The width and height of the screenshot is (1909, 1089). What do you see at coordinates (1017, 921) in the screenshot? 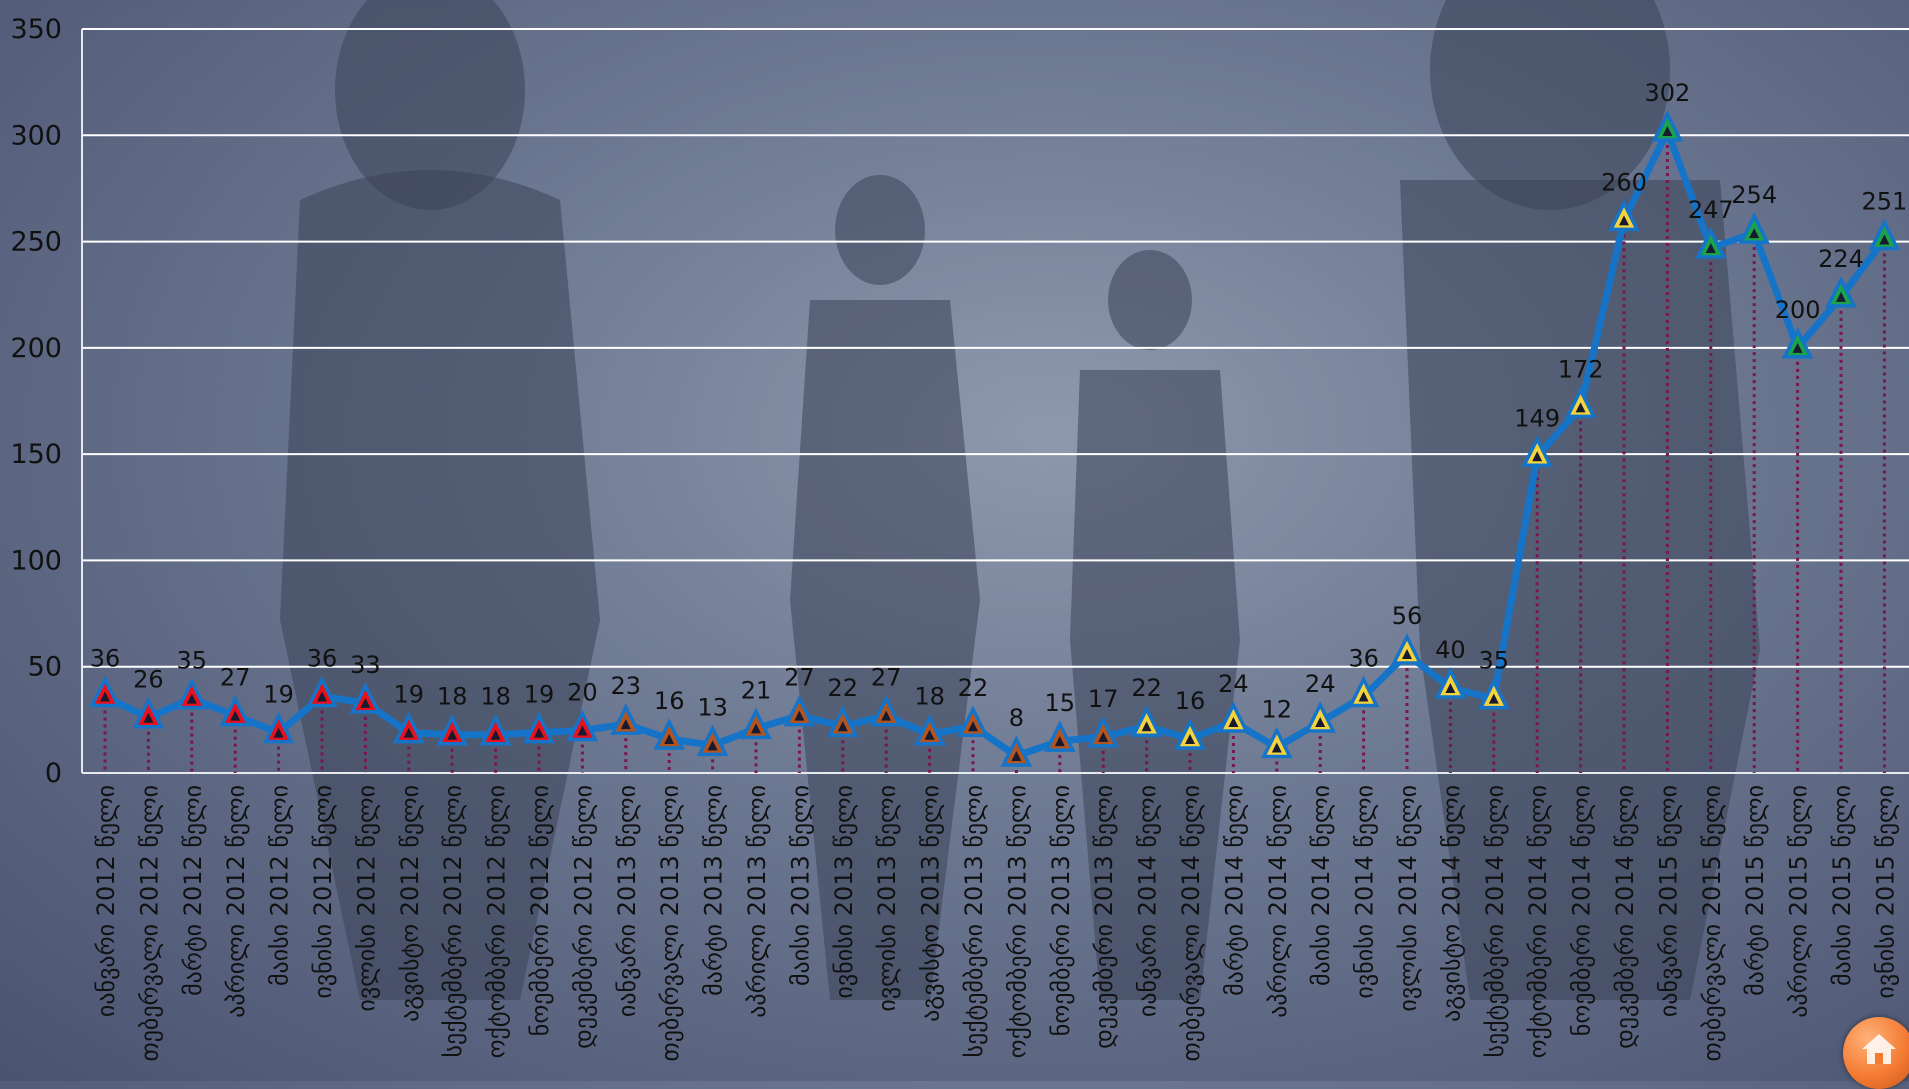
I see `x-tick-label: ოქტომბერი 2013 წელი` at bounding box center [1017, 921].